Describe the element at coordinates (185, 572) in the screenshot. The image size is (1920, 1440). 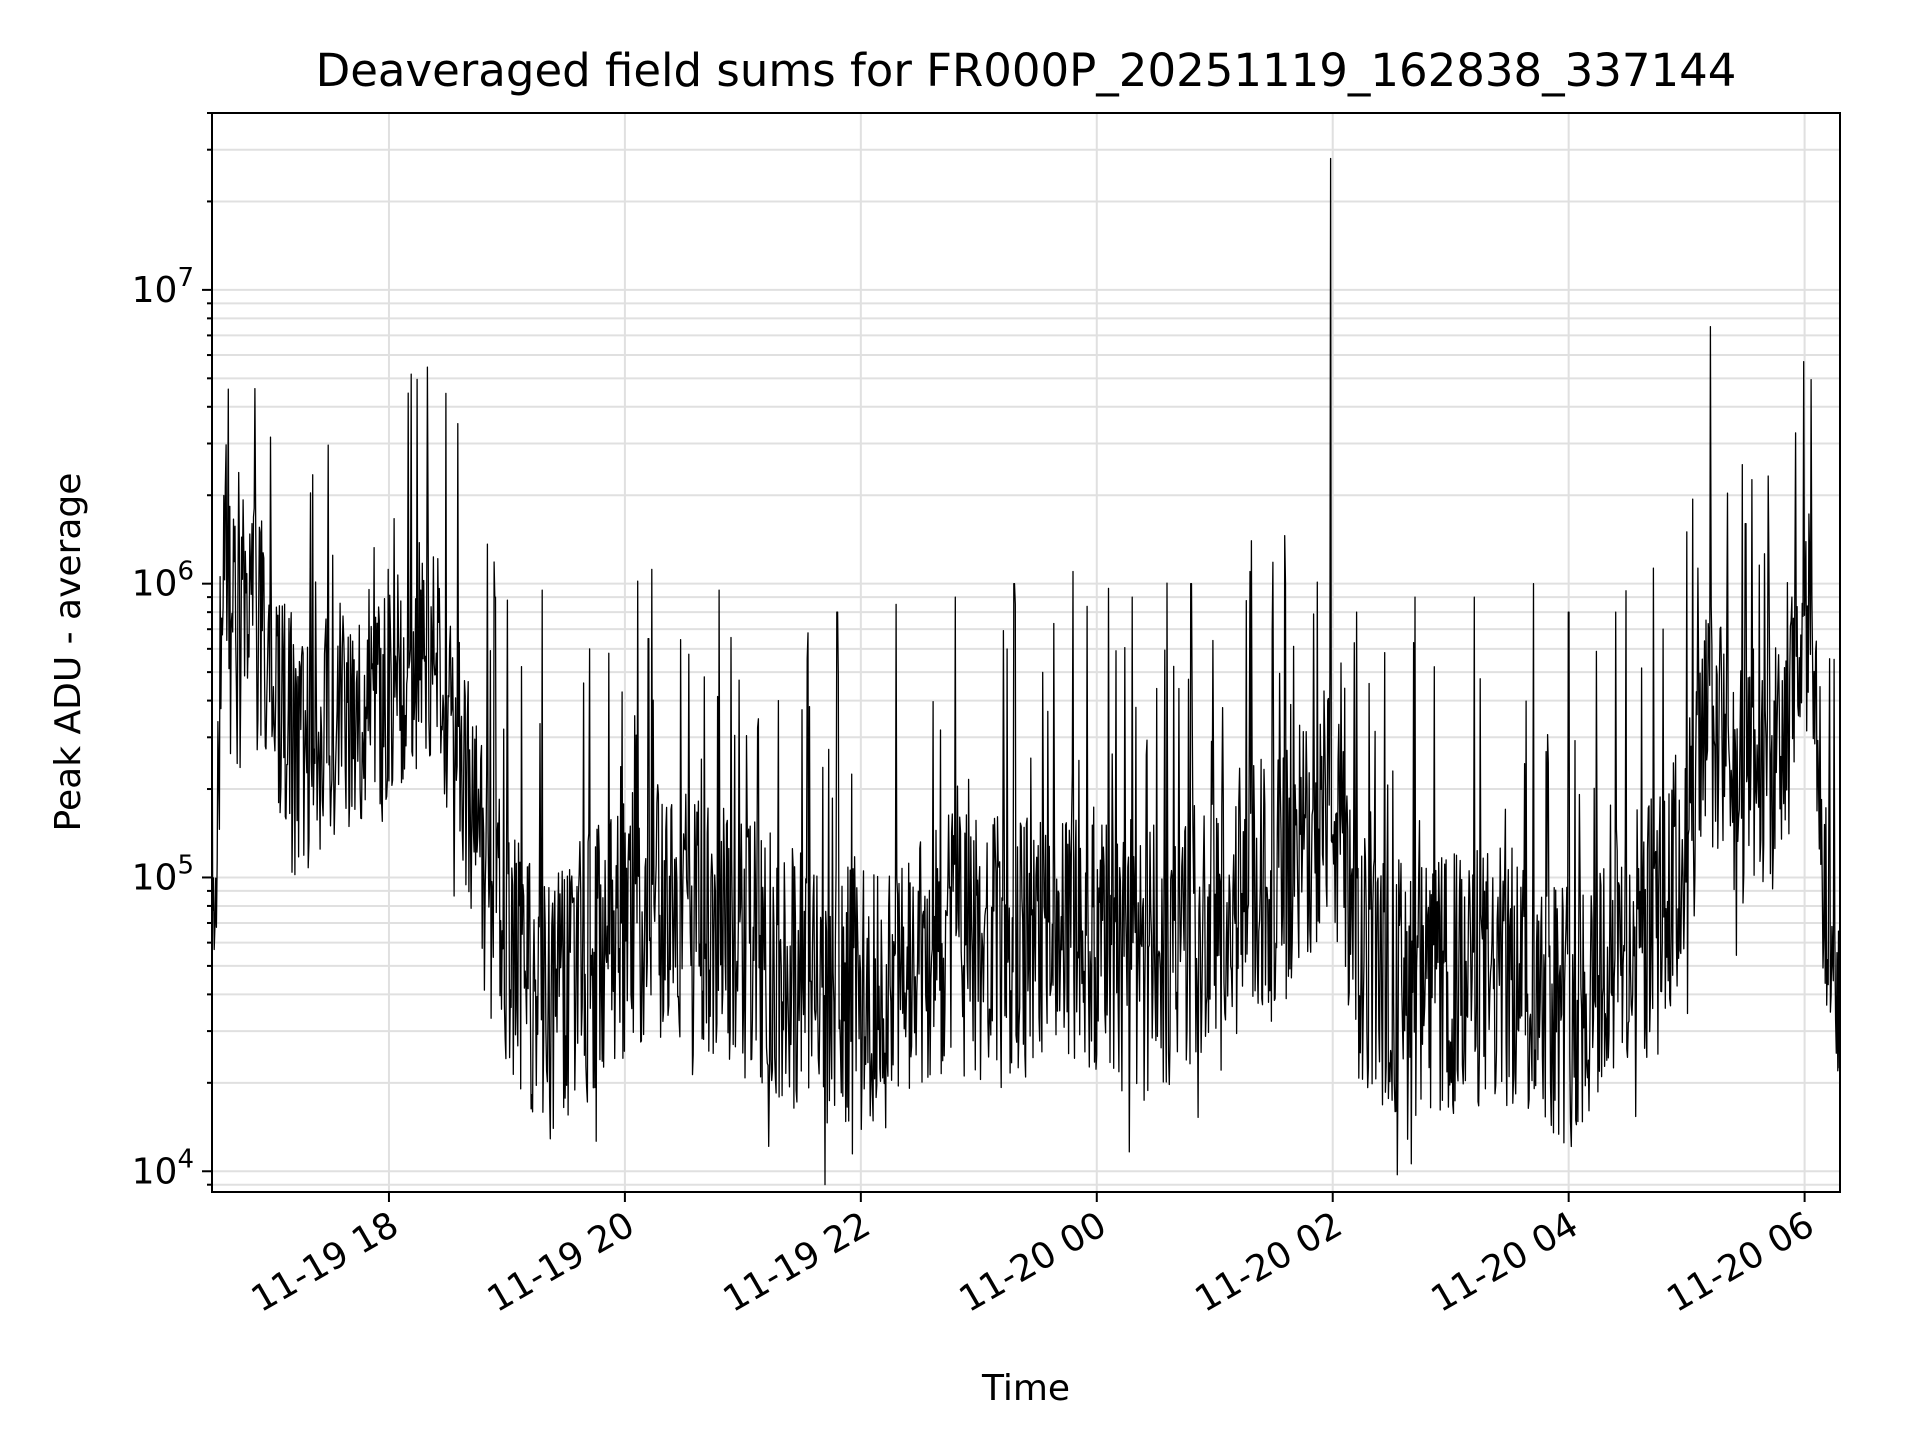
I see `y-tick-exponent: 6` at that location.